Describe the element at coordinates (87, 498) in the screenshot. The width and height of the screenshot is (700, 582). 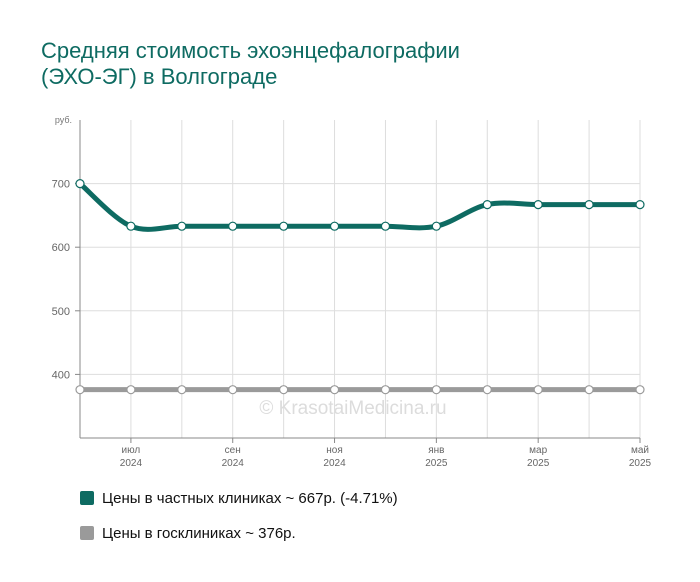
I see `legend-swatch-private` at that location.